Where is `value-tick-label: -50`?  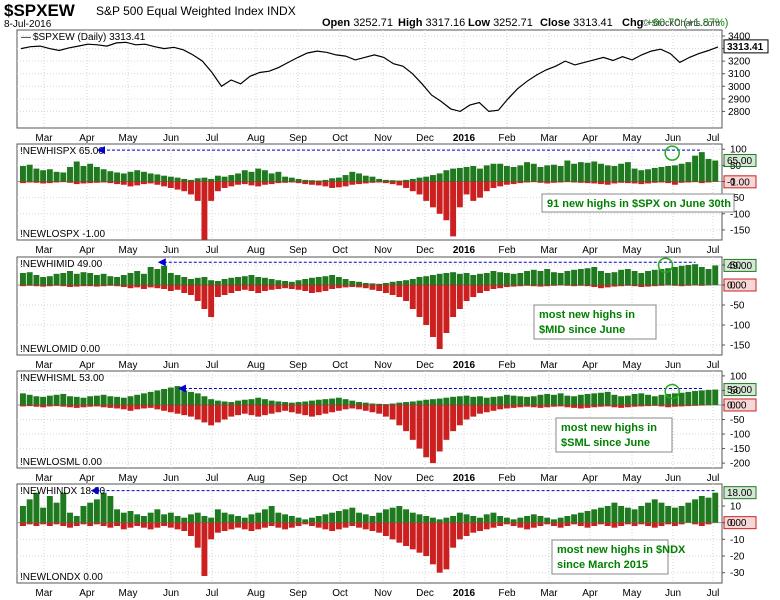
value-tick-label: -50 is located at coordinates (737, 306).